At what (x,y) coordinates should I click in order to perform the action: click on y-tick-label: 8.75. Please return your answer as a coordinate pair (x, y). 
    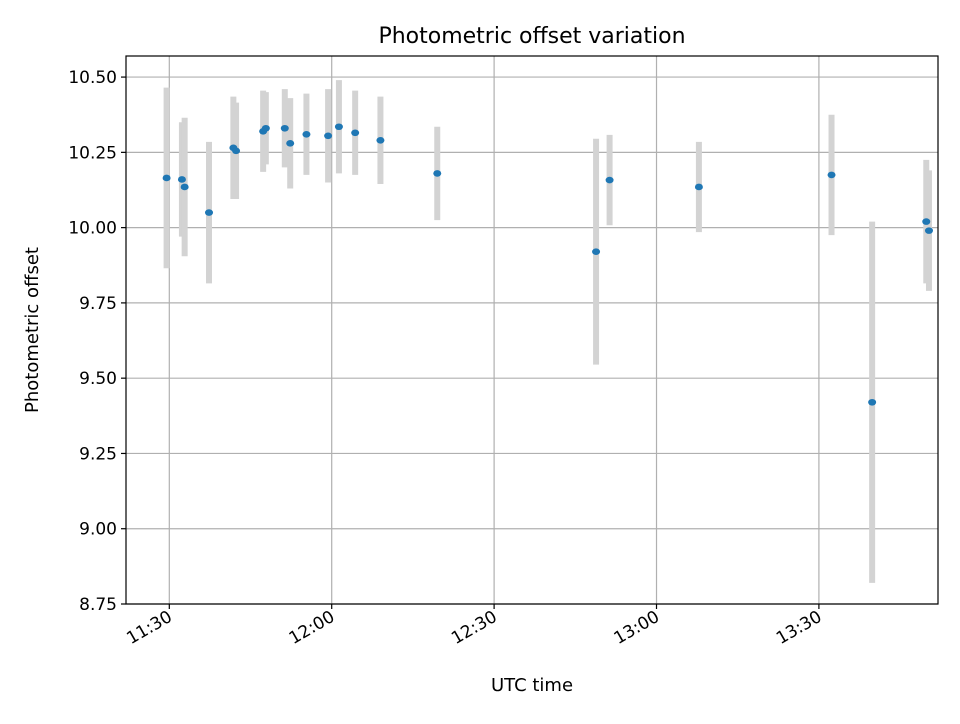
    Looking at the image, I should click on (98, 605).